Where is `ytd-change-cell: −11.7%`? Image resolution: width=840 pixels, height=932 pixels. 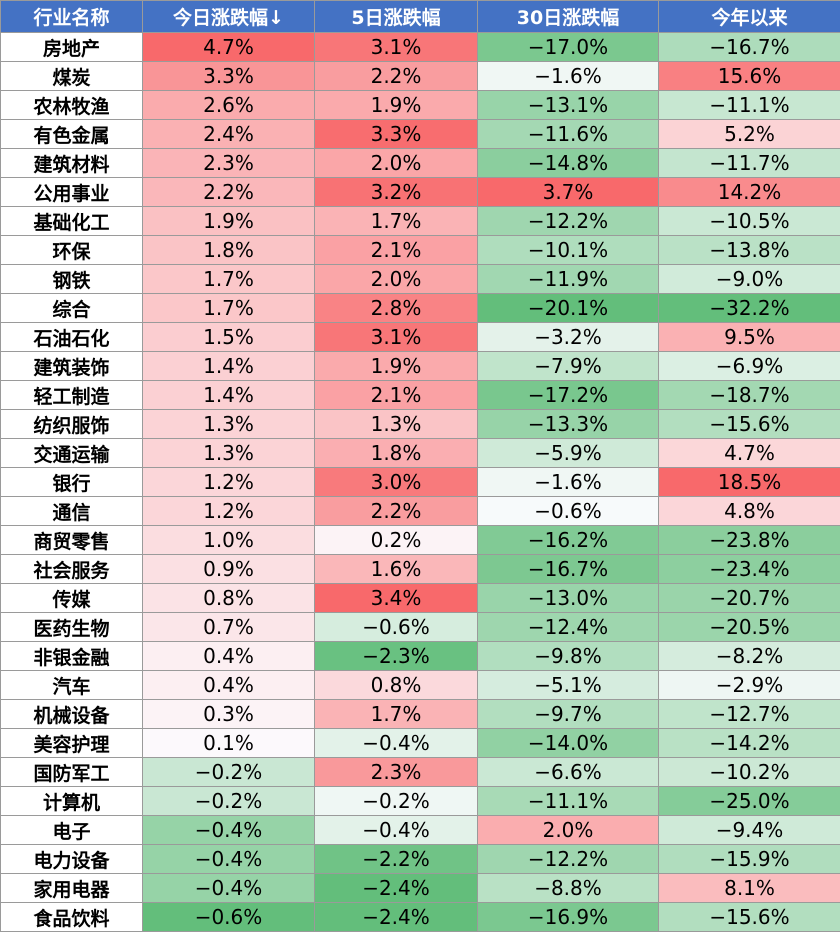 ytd-change-cell: −11.7% is located at coordinates (749, 163).